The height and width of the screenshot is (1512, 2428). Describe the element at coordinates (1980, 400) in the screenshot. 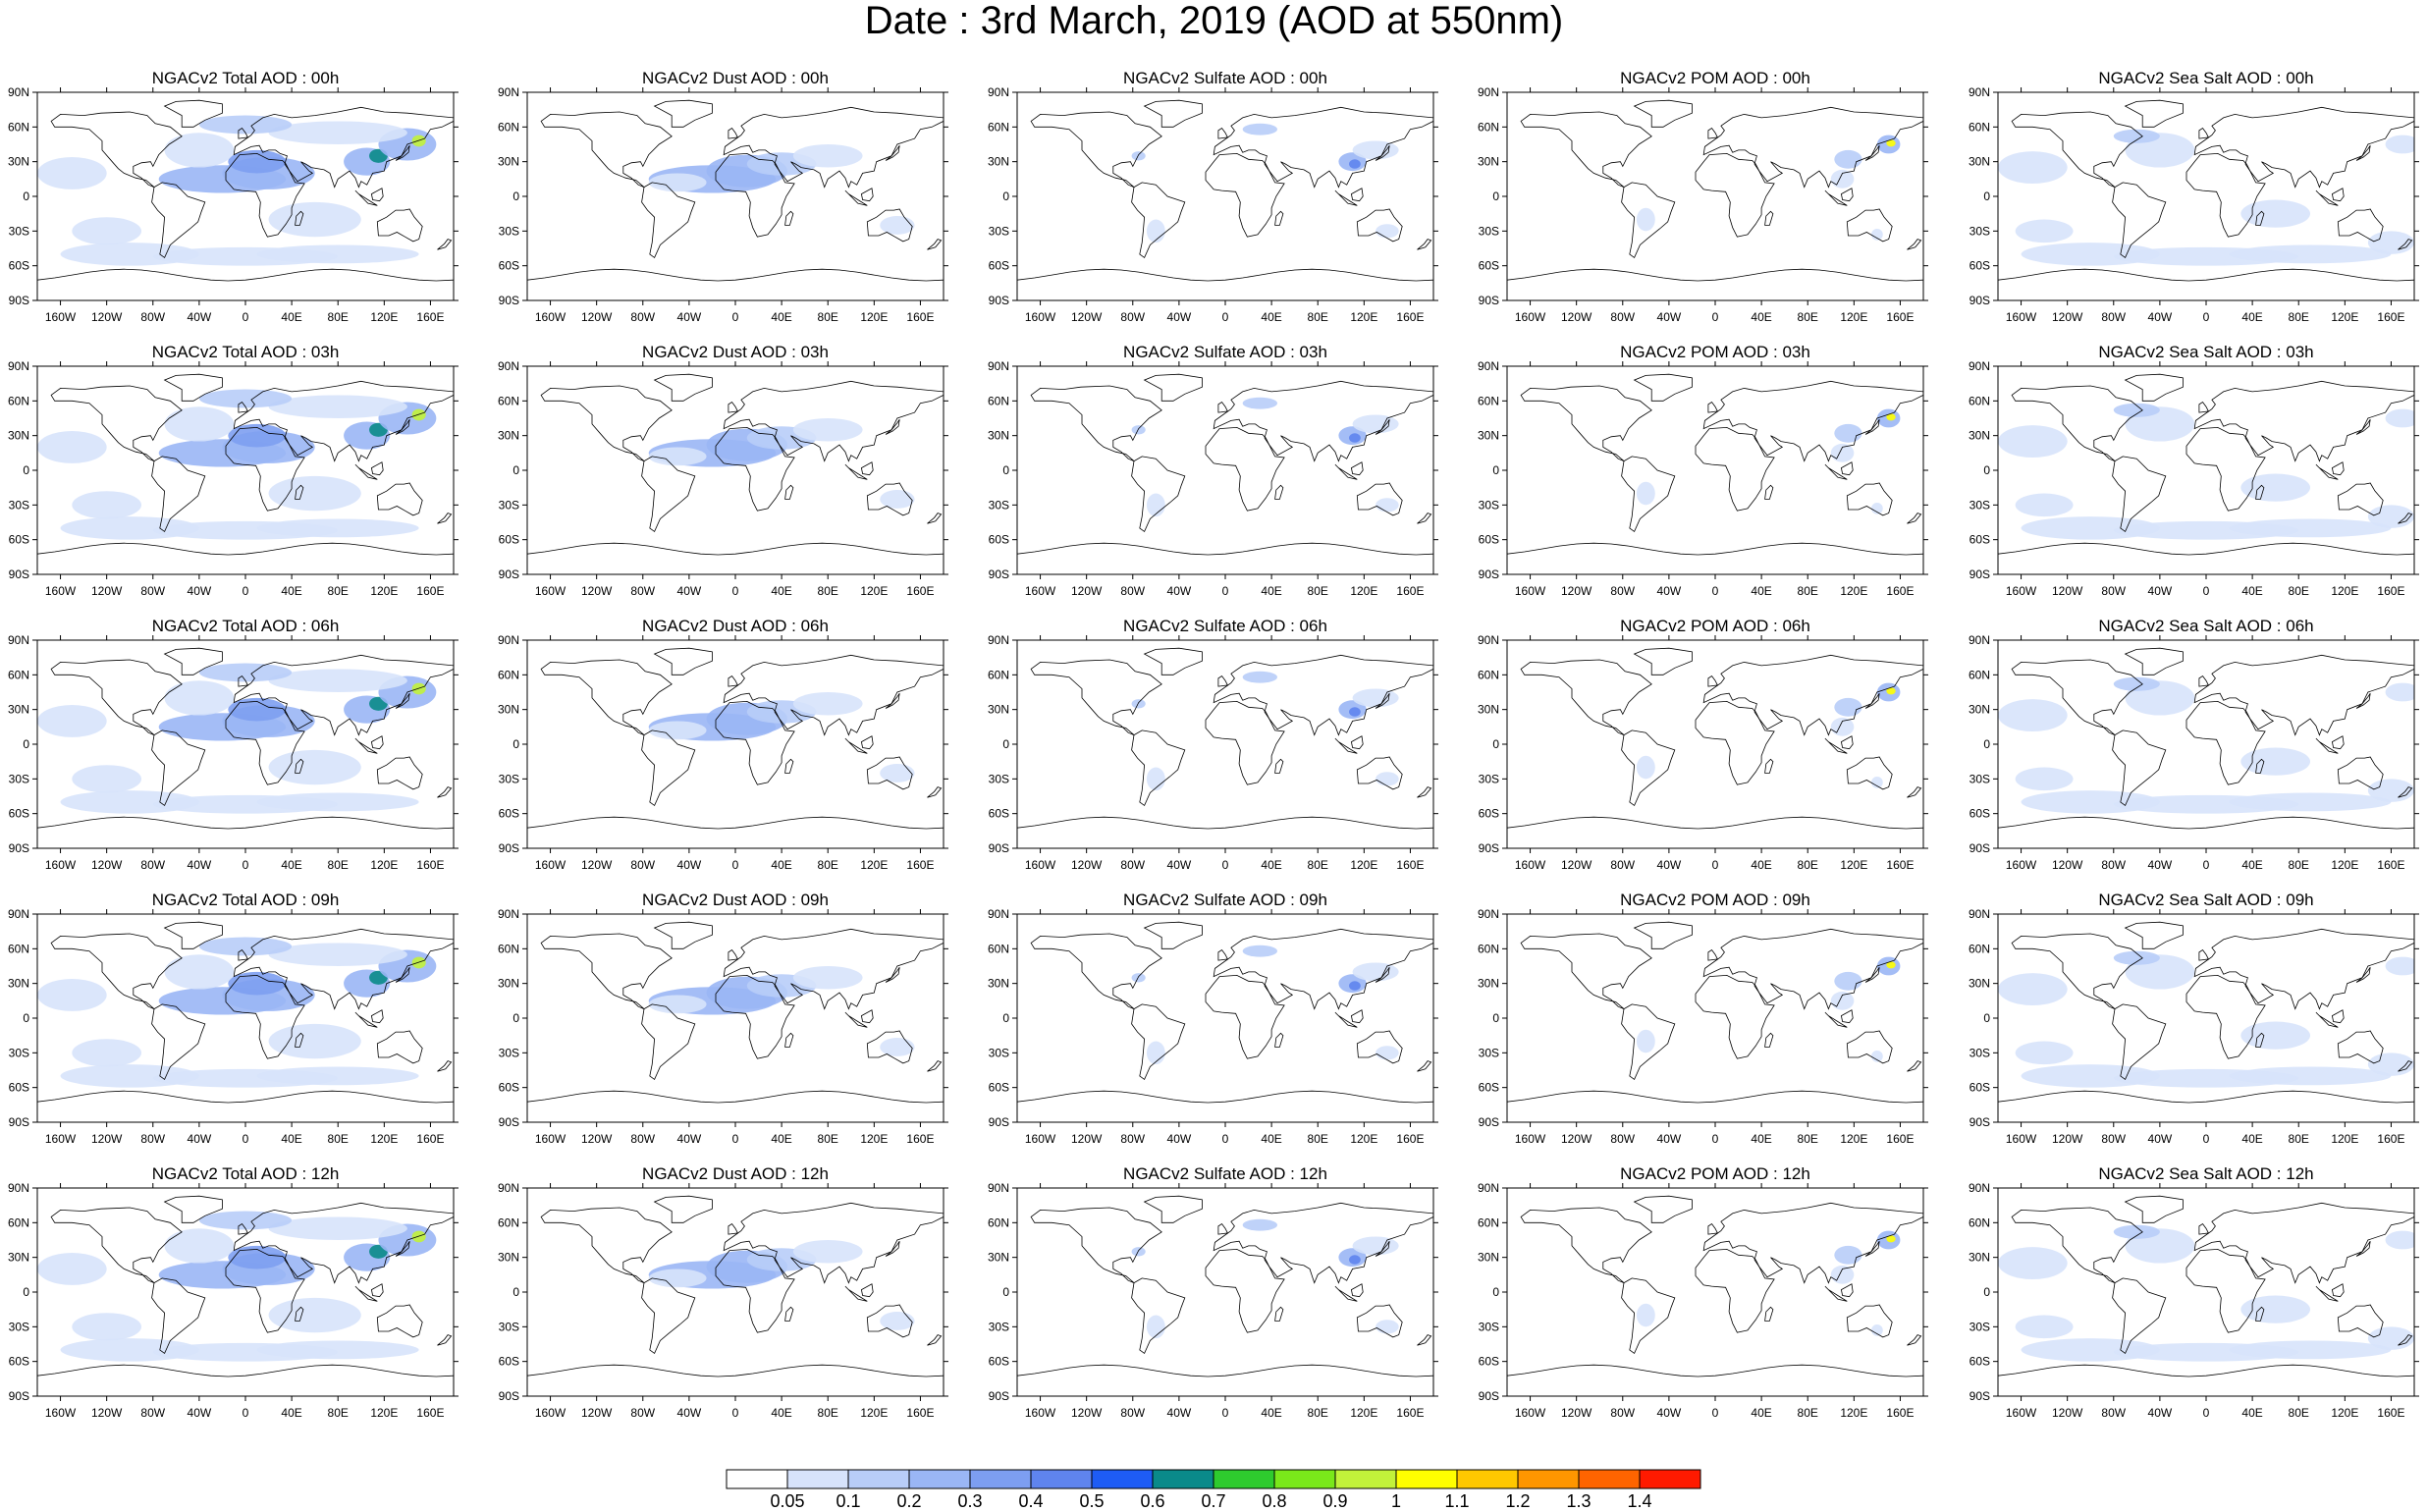

I see `lat-label: 60N` at that location.